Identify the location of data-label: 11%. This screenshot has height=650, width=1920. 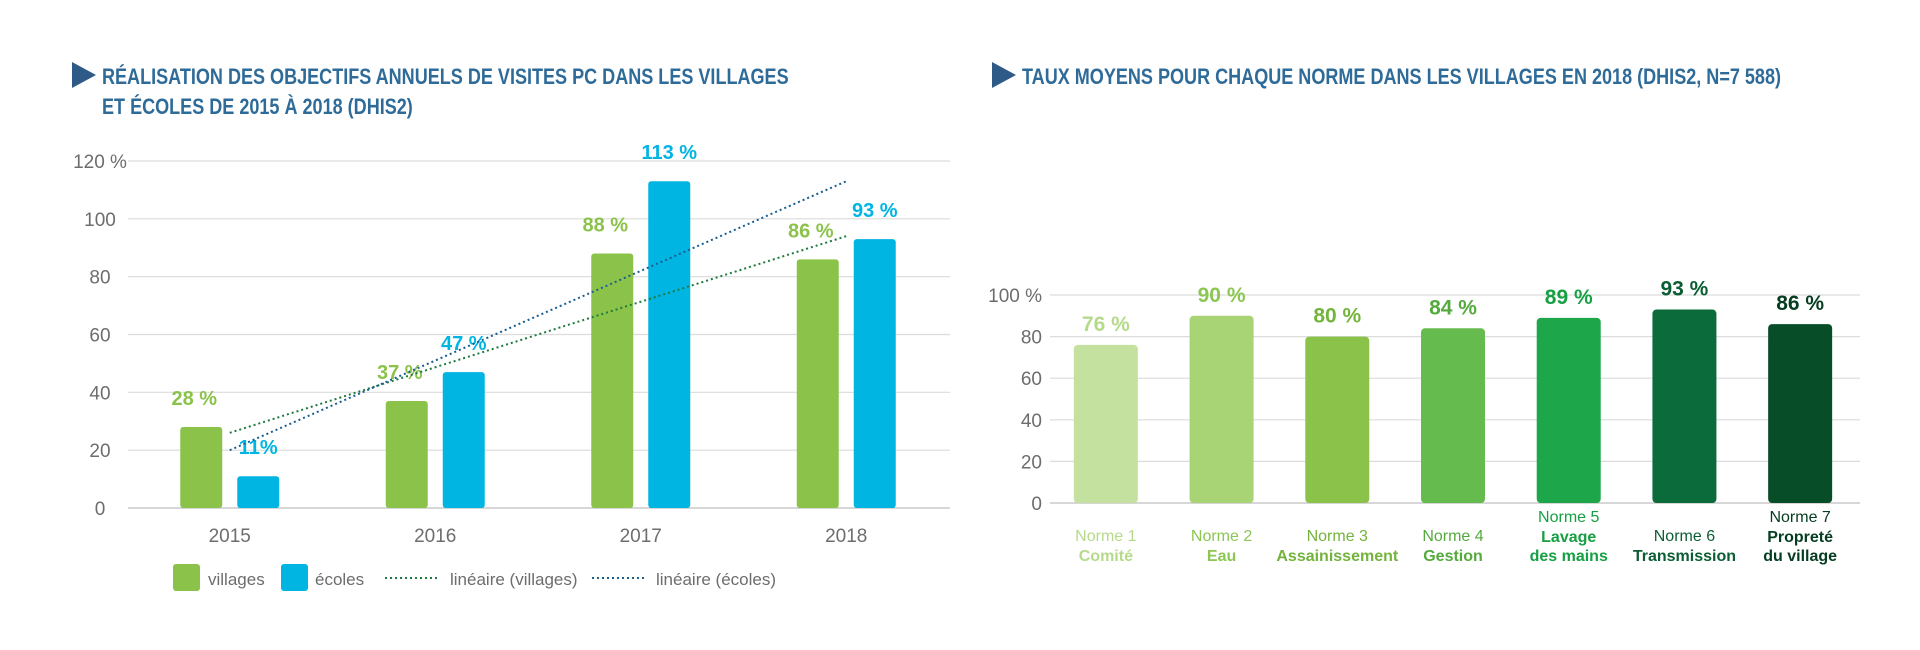
(258, 448).